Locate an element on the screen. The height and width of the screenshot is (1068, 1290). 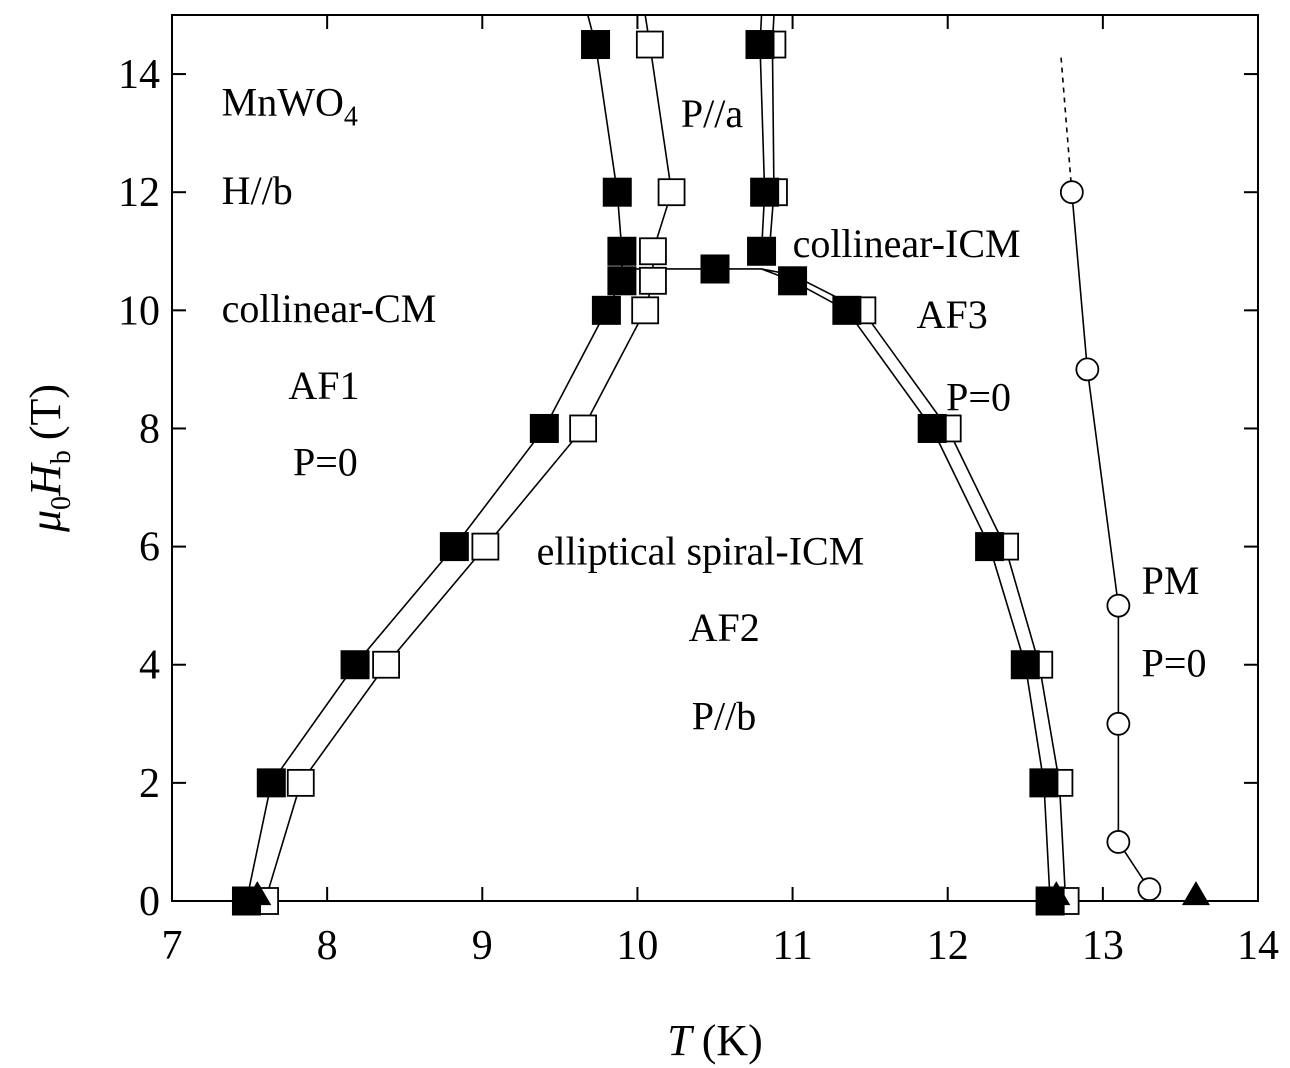
region-label: P//a is located at coordinates (712, 113).